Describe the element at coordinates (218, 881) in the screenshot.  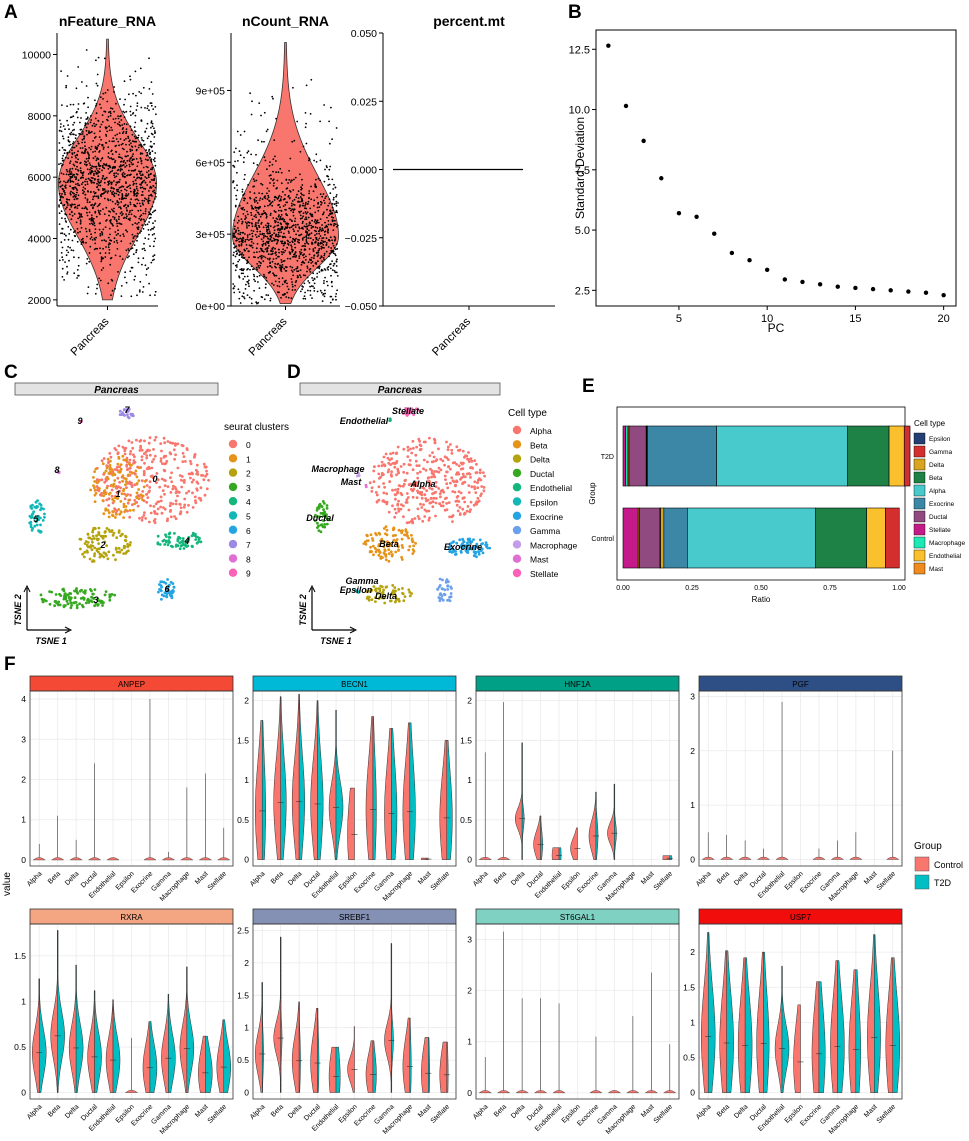
I see `x-tick-label: Stellate` at that location.